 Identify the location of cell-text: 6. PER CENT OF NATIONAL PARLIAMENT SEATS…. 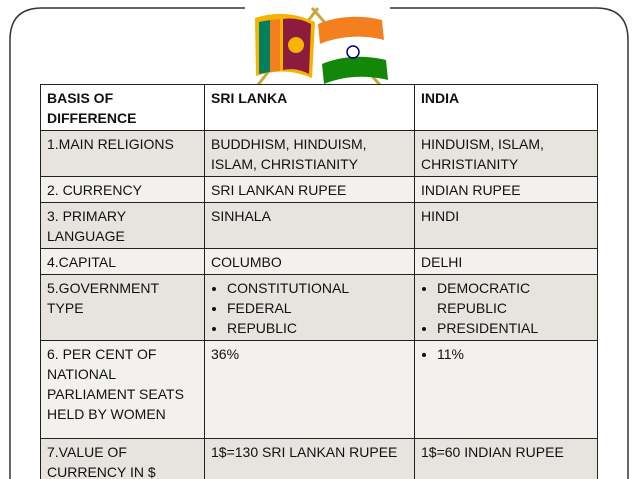
(115, 384).